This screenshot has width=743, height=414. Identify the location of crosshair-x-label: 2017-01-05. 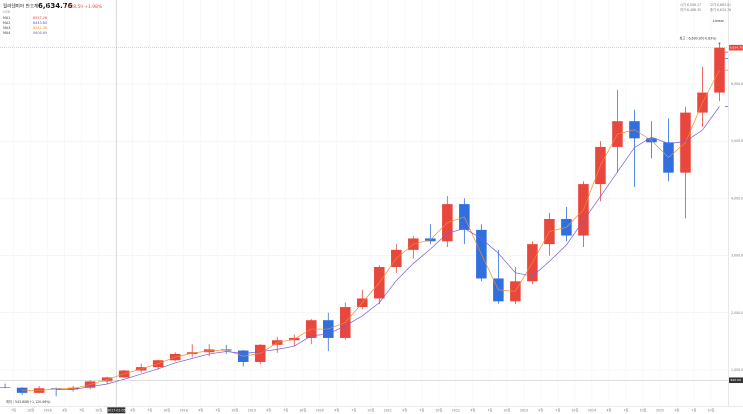
(116, 410).